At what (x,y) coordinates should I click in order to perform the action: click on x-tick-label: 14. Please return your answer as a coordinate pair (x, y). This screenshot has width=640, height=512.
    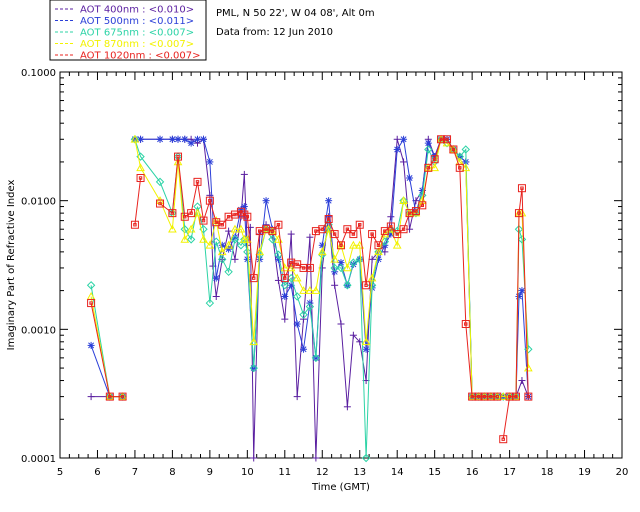
    Looking at the image, I should click on (397, 472).